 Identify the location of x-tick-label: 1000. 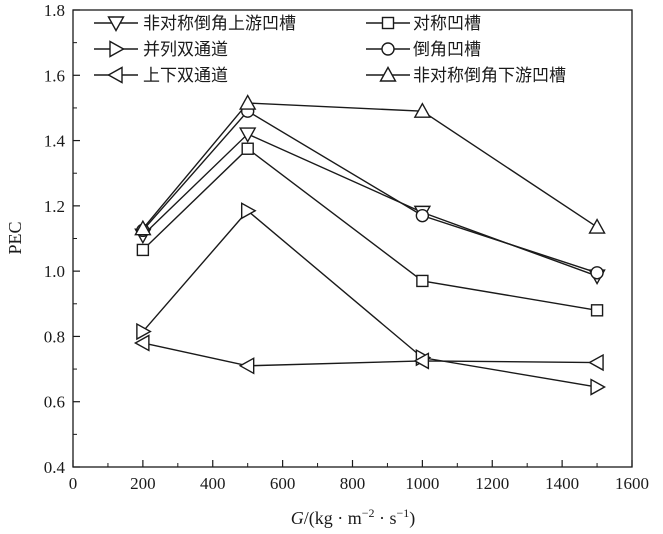
(422, 483).